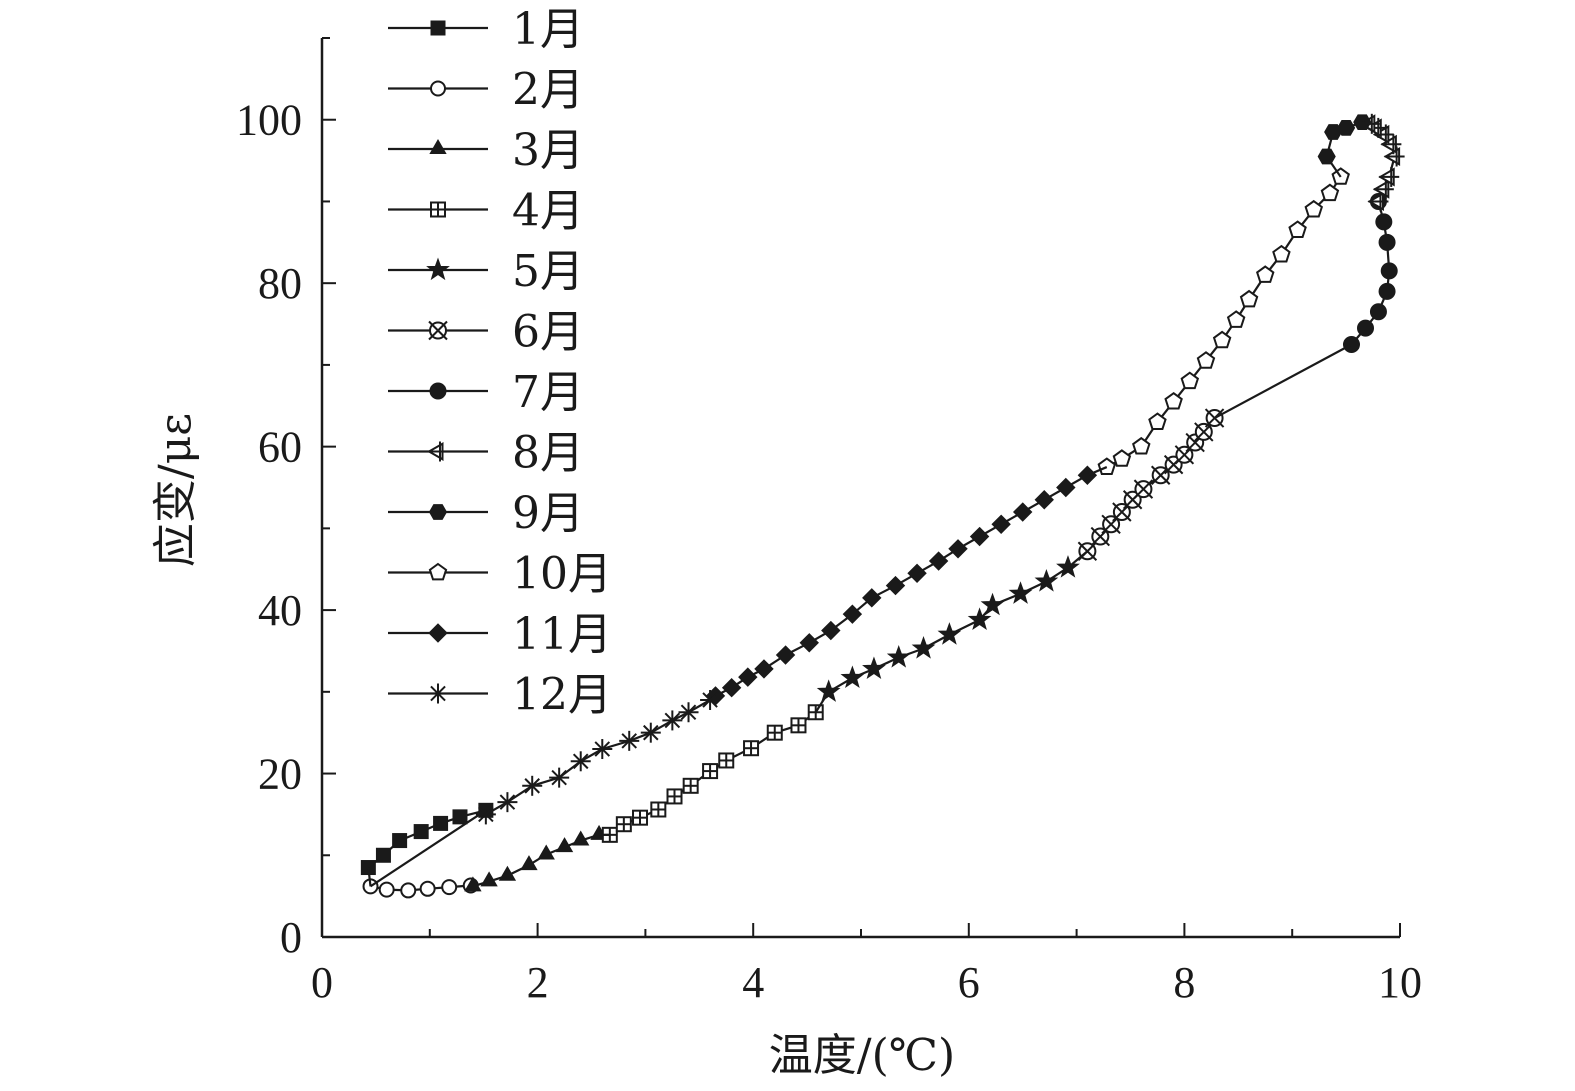  Describe the element at coordinates (500, 634) in the screenshot. I see `legend-item: 11月` at that location.